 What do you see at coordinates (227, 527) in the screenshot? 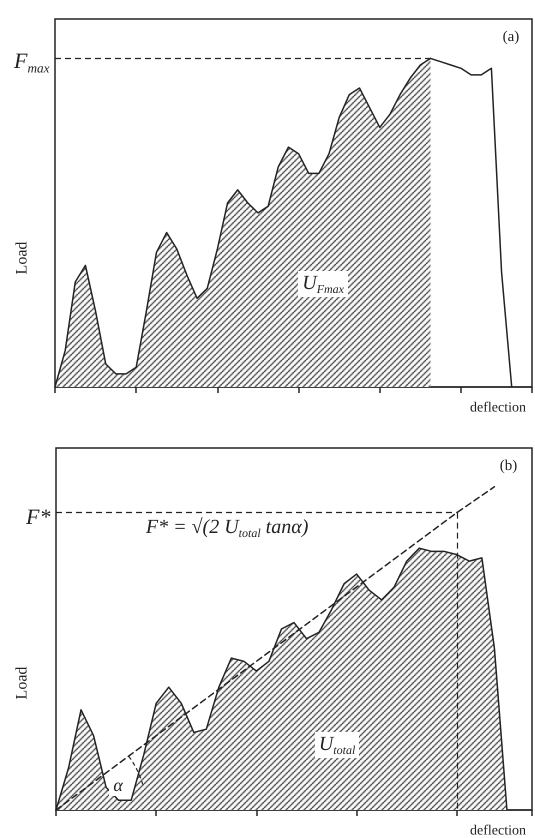
I see `annotation: F* = √(2 U$_{total}$ tanα)` at bounding box center [227, 527].